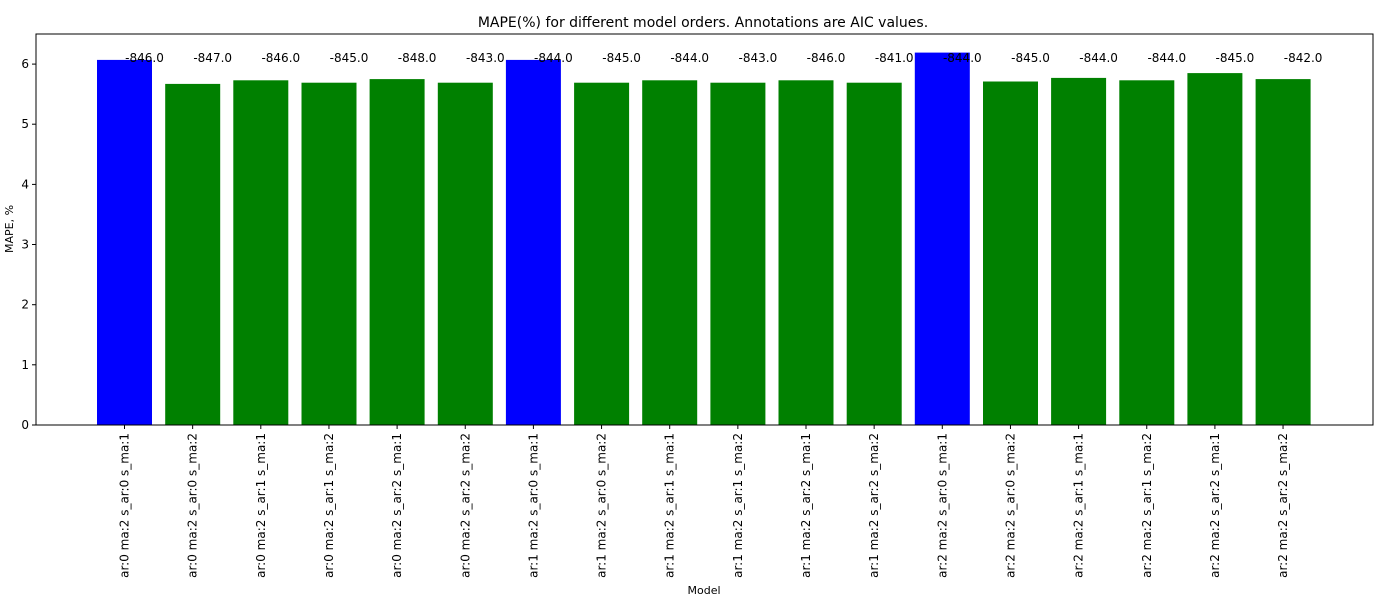 The image size is (1400, 606). I want to click on x-tick-label: ar:1 ma:2 s_ar:2 s_ma:2, so click(874, 505).